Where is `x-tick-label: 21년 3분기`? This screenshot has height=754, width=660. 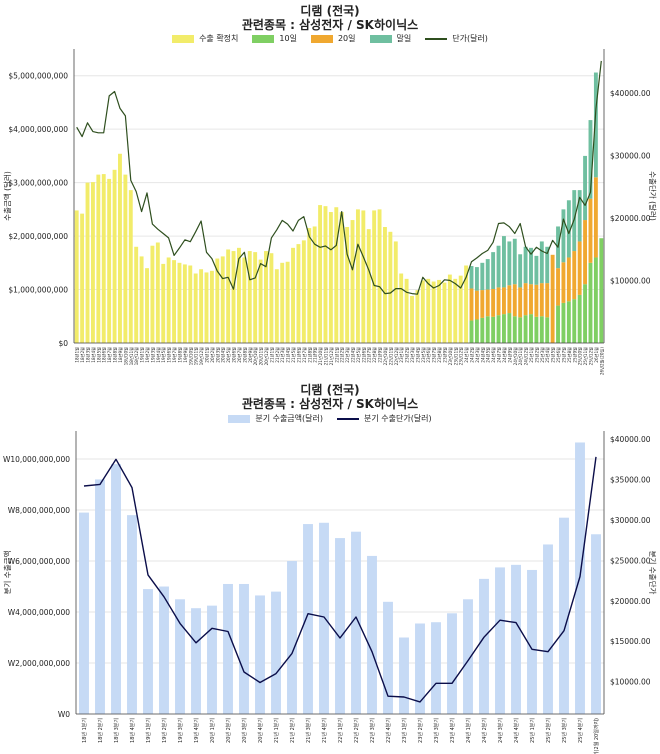 x-tick-label: 21년 3분기 is located at coordinates (308, 730).